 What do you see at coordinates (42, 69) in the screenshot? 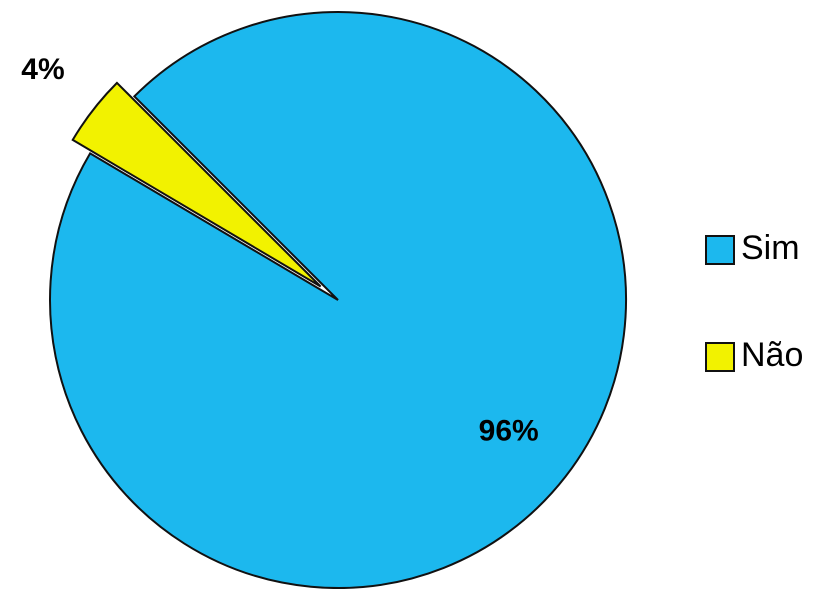
I see `data-label: 4%` at bounding box center [42, 69].